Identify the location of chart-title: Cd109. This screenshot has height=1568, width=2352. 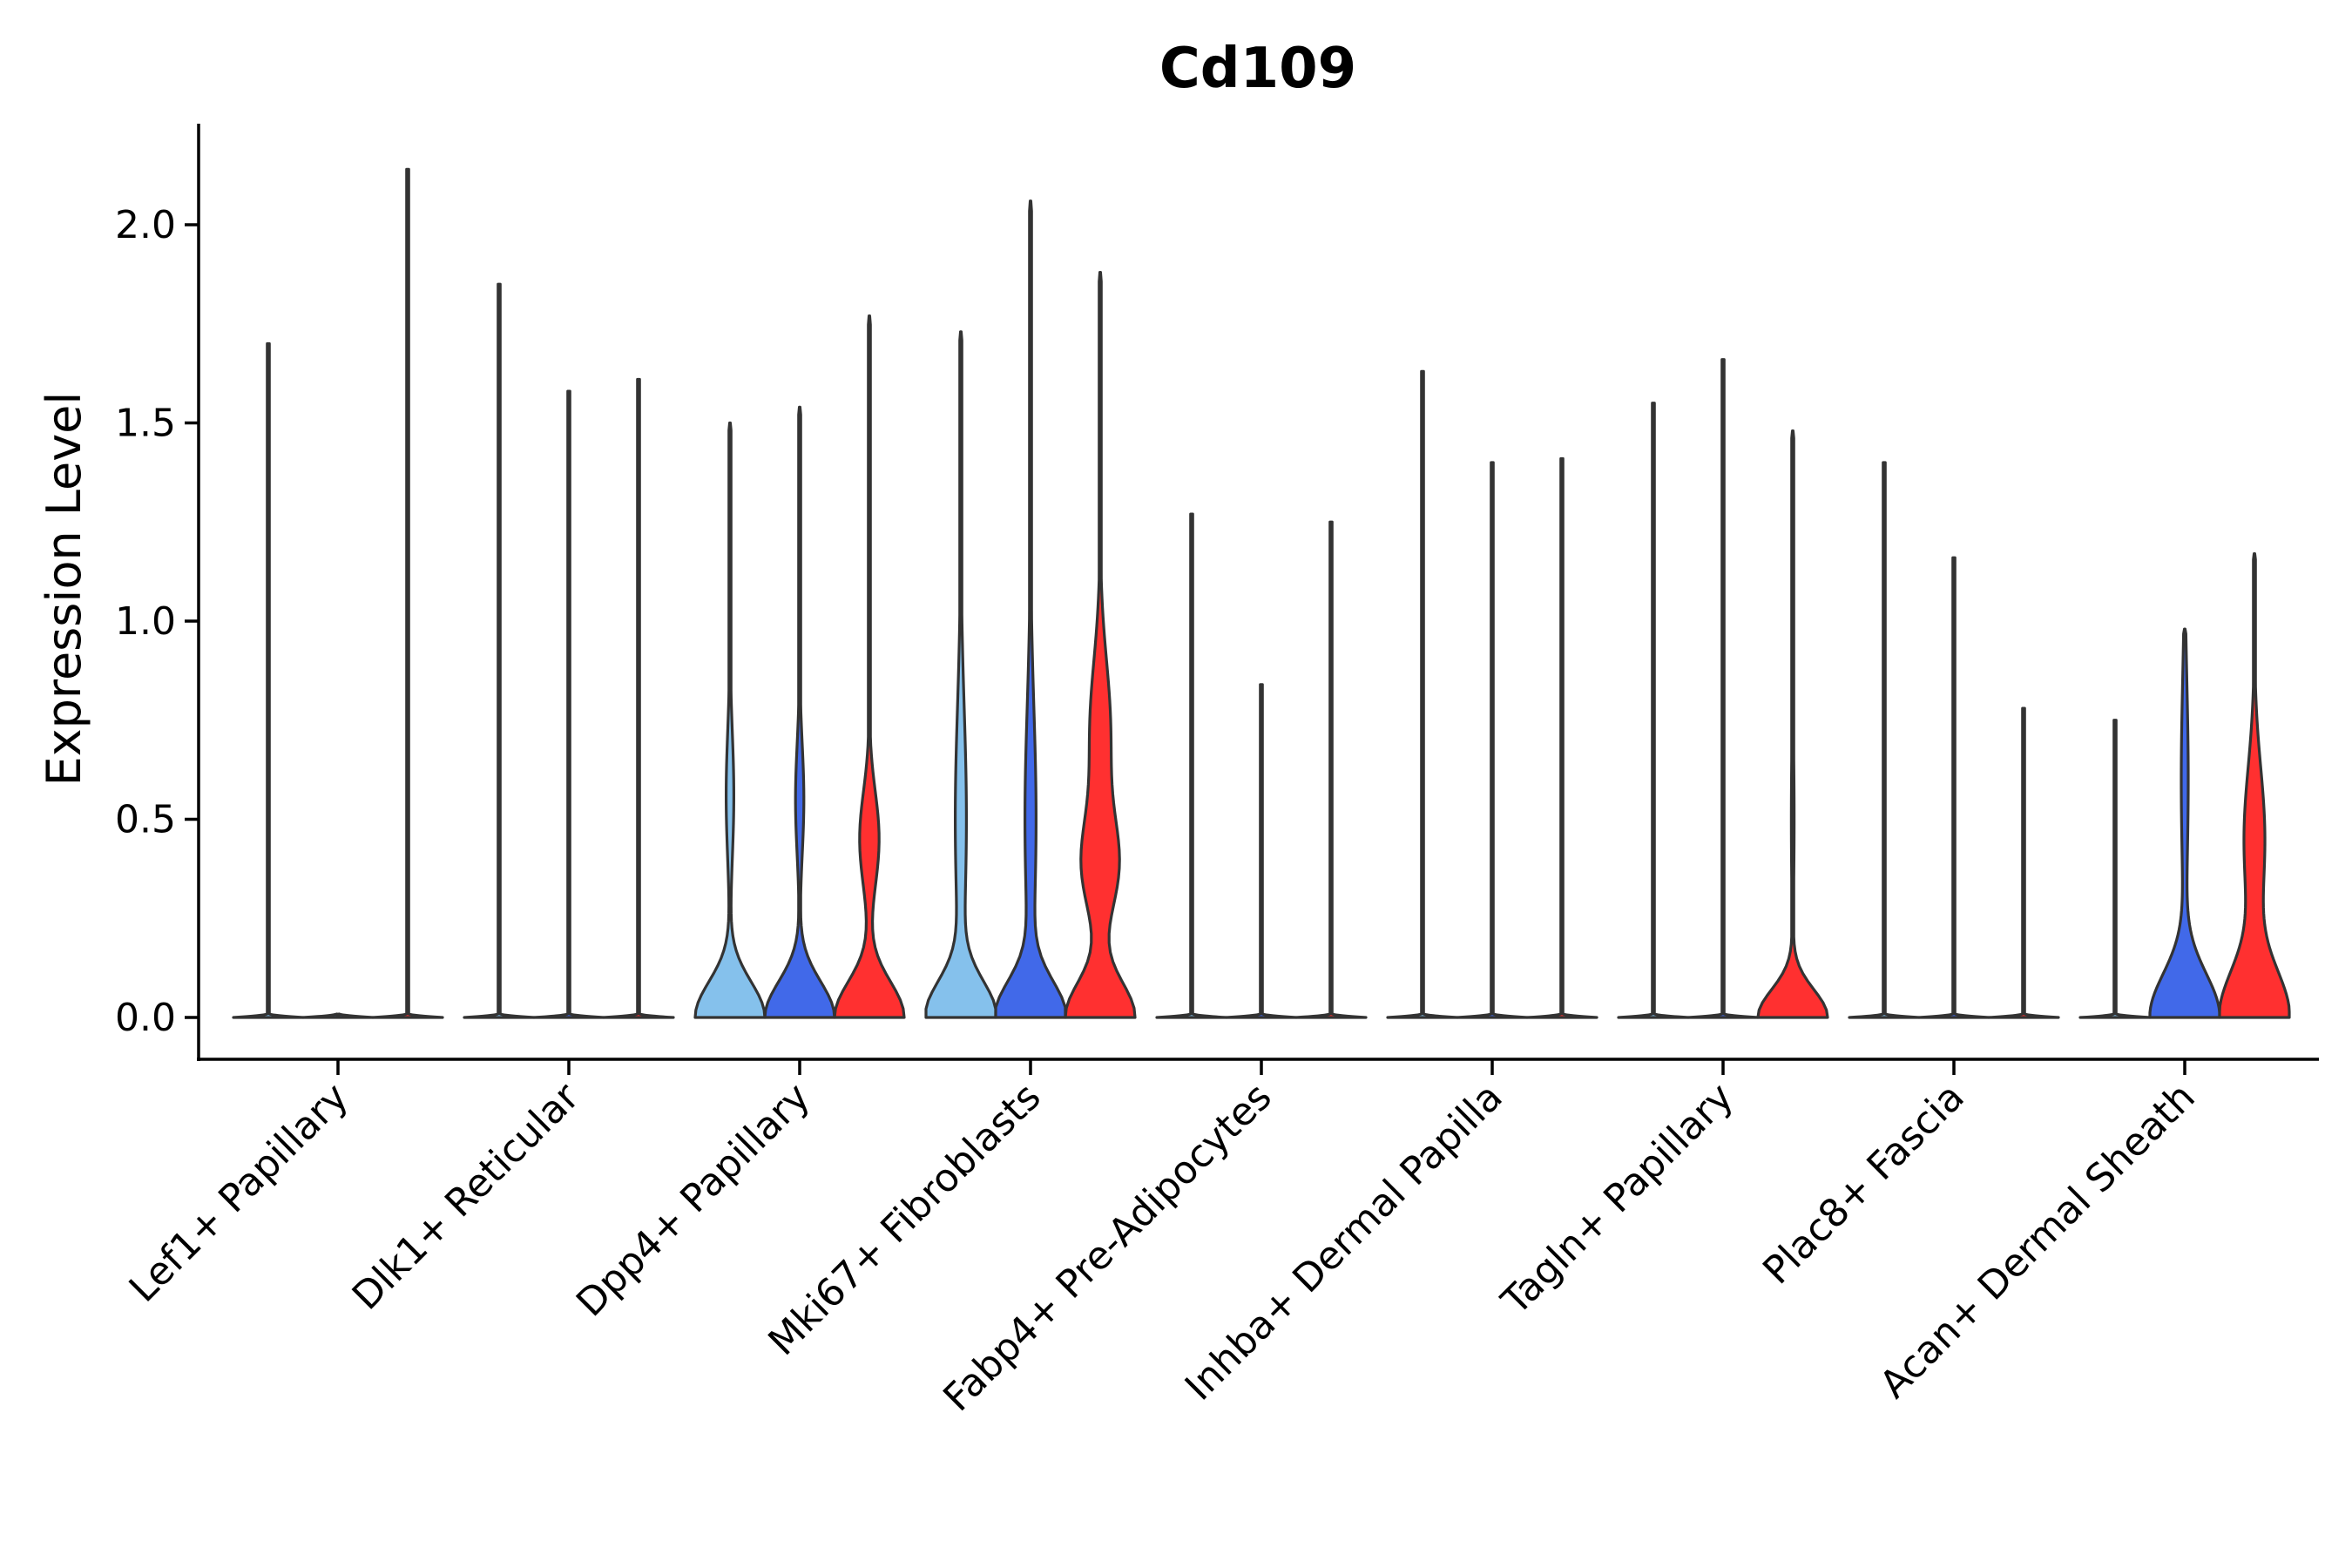
(1257, 69).